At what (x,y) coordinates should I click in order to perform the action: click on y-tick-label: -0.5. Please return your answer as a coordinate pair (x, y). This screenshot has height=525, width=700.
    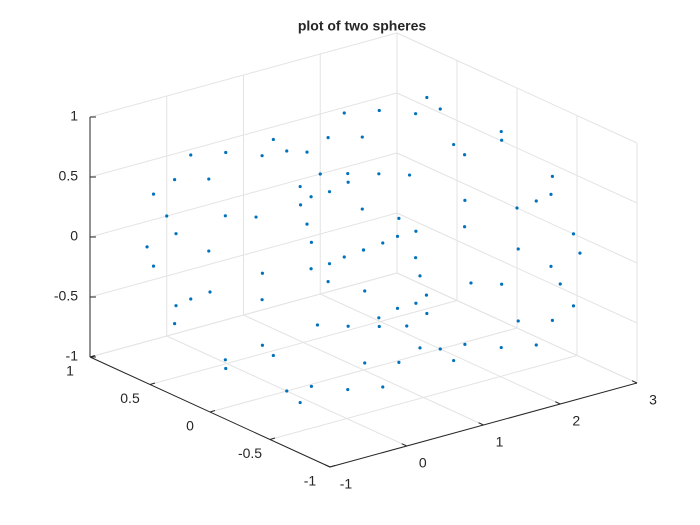
    Looking at the image, I should click on (250, 453).